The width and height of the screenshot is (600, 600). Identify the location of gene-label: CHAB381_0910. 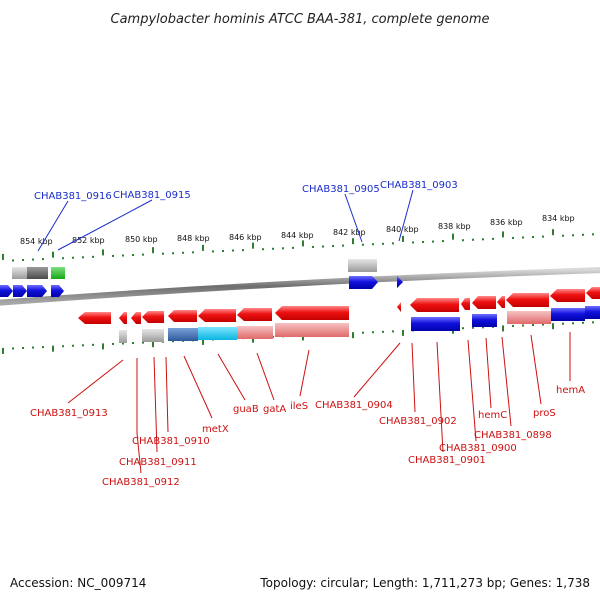
(171, 441).